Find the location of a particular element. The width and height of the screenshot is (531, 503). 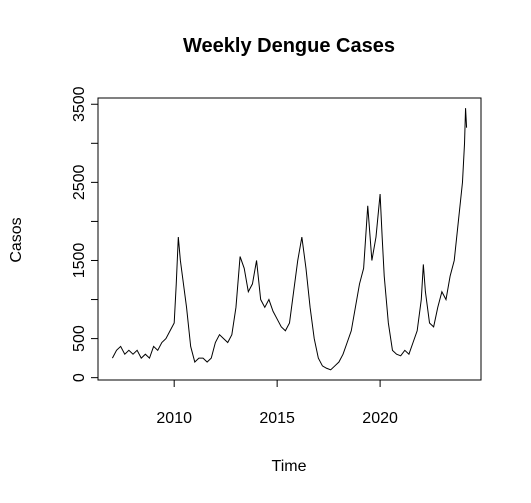

y-tick-label: 500 is located at coordinates (79, 338).